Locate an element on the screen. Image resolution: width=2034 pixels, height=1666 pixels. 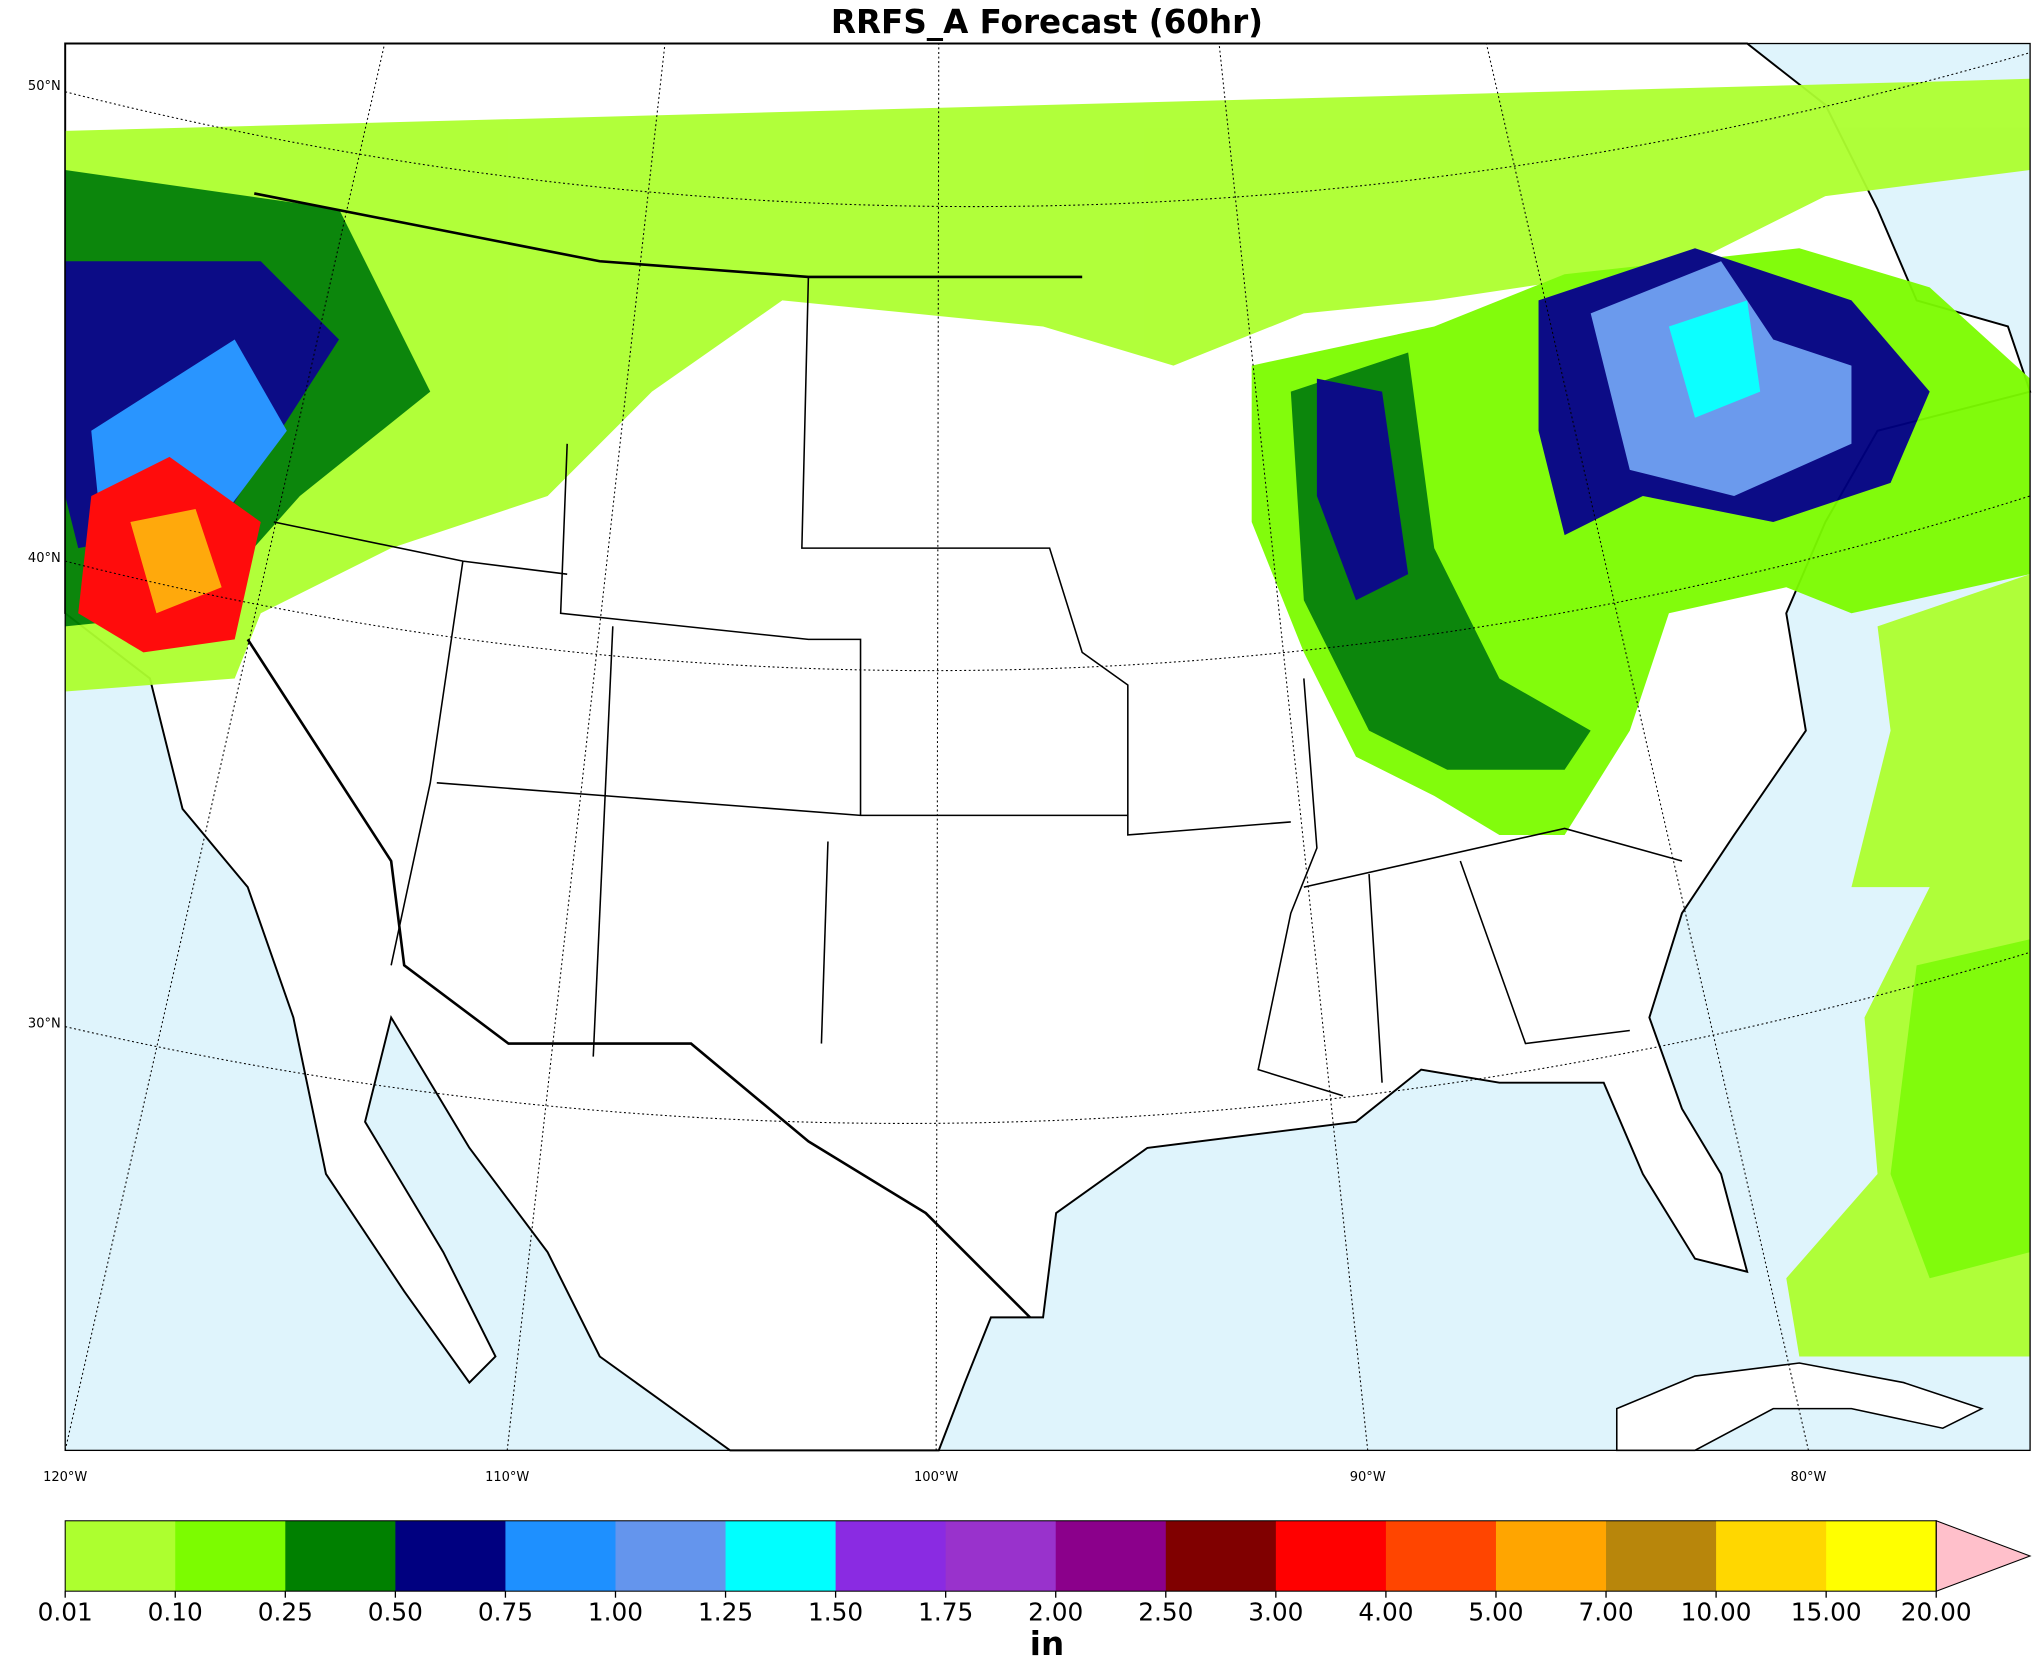
colorbar-tick-label: 0.01 is located at coordinates (65, 1611).